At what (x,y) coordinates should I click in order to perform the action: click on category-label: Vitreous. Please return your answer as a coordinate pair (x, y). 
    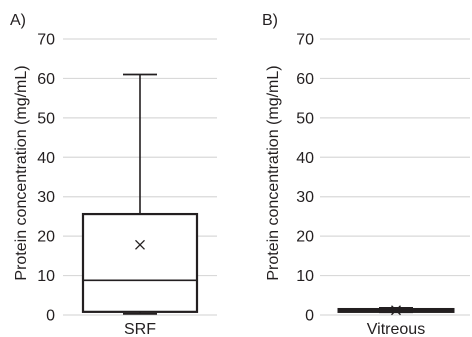
    Looking at the image, I should click on (396, 329).